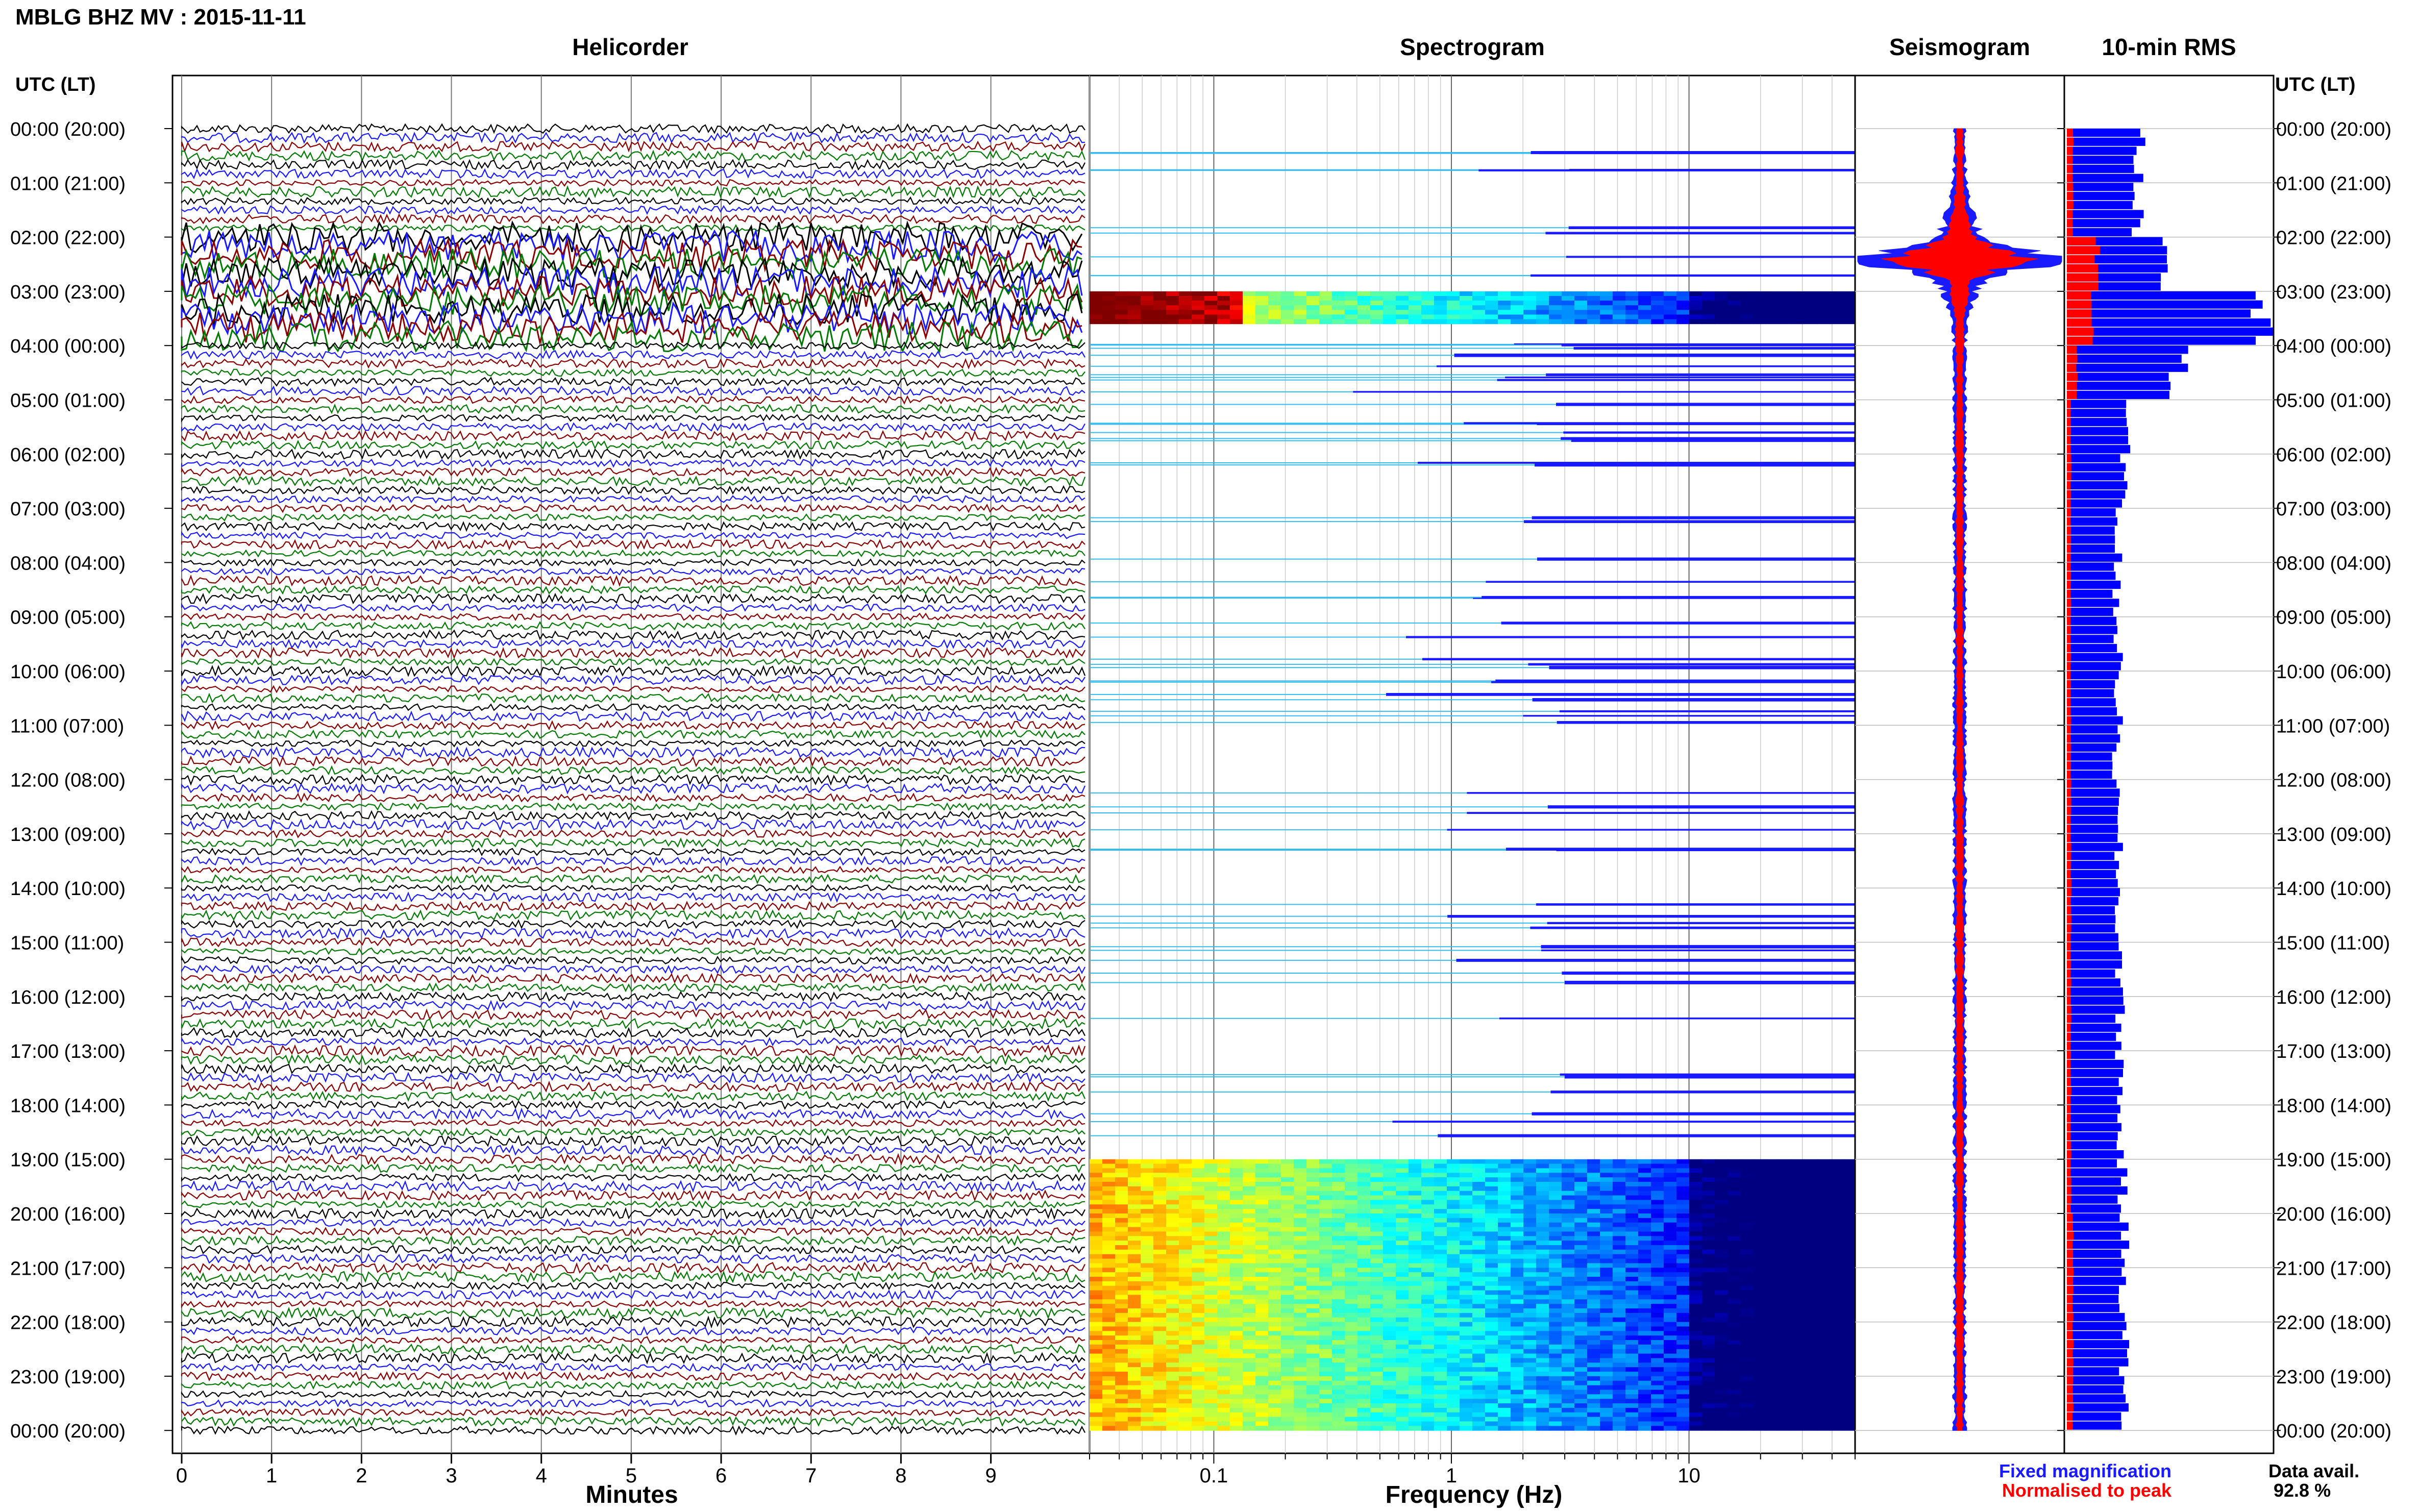 Image resolution: width=2419 pixels, height=1512 pixels. Describe the element at coordinates (1959, 764) in the screenshot. I see `seismogram-panel` at that location.